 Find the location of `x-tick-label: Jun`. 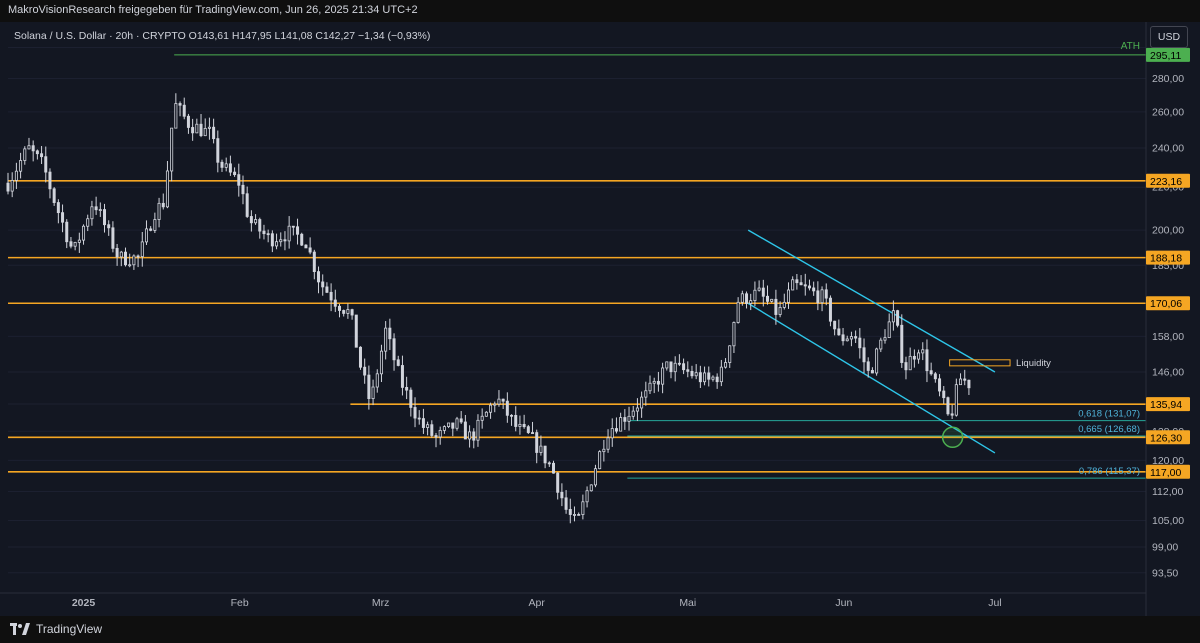

x-tick-label: Jun is located at coordinates (843, 603).